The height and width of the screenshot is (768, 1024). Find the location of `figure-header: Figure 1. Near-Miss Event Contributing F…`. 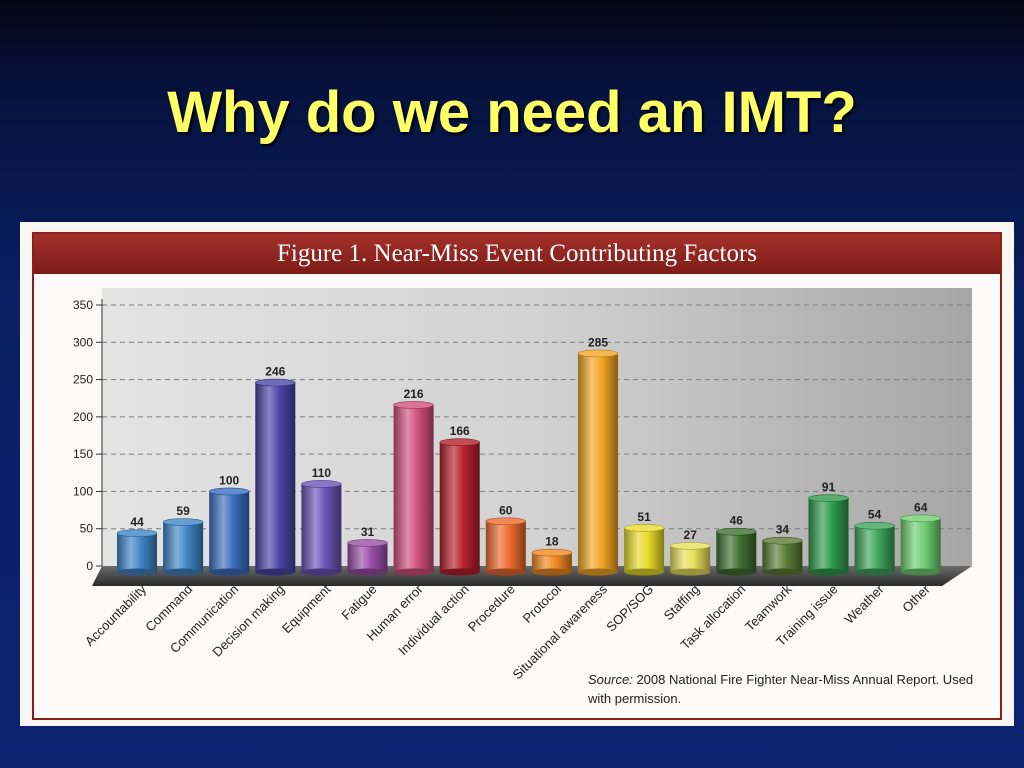

figure-header: Figure 1. Near-Miss Event Contributing F… is located at coordinates (517, 254).